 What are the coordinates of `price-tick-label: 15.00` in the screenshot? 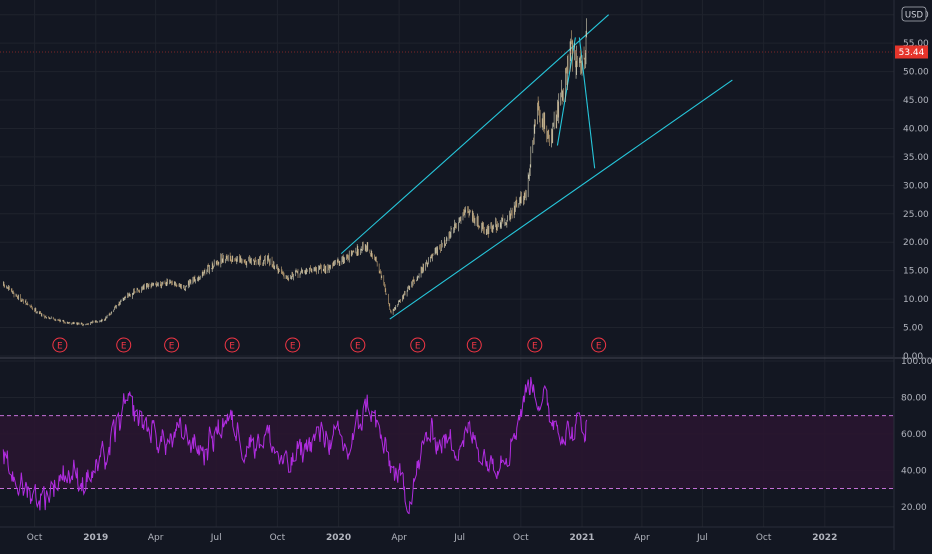 It's located at (916, 272).